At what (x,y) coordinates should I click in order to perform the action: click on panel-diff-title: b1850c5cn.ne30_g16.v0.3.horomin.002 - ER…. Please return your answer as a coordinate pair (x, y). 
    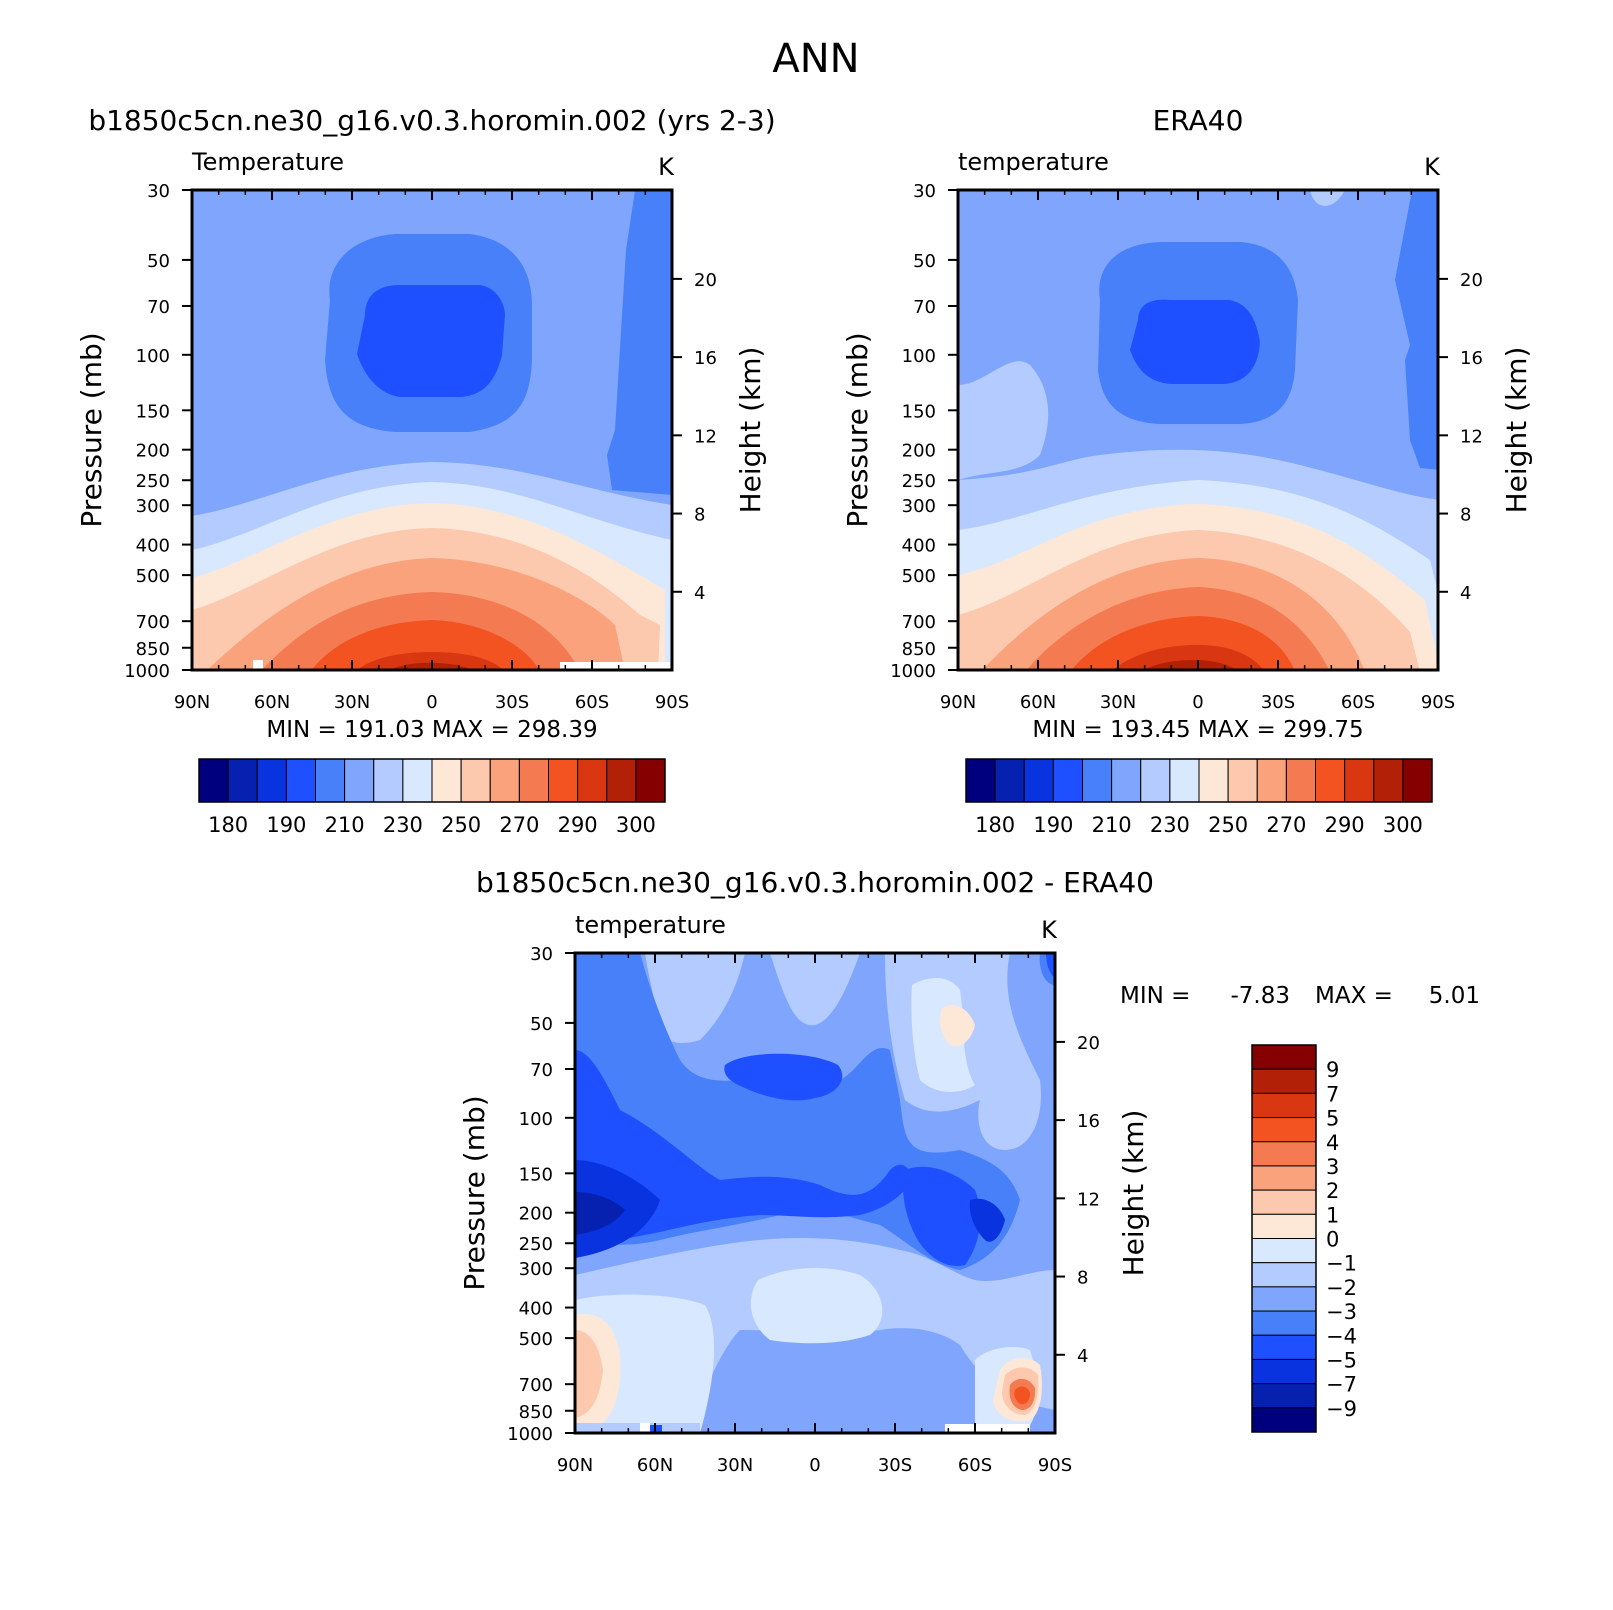
    Looking at the image, I should click on (815, 882).